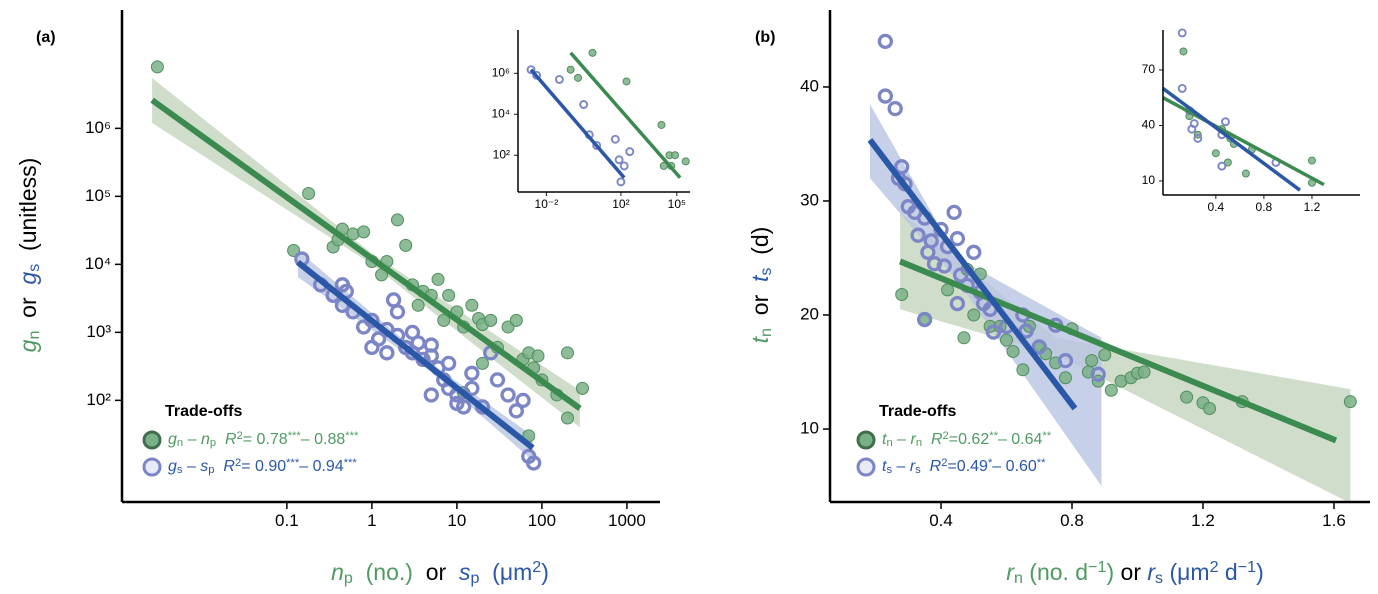  Describe the element at coordinates (967, 440) in the screenshot. I see `legend-label: tn – rn R2=0.62**– 0.64**` at that location.